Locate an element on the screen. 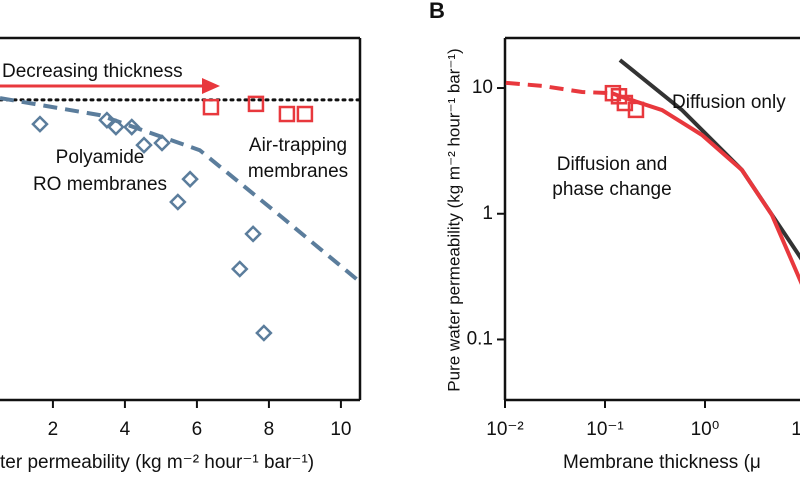  y-tick-label: 10 is located at coordinates (482, 87).